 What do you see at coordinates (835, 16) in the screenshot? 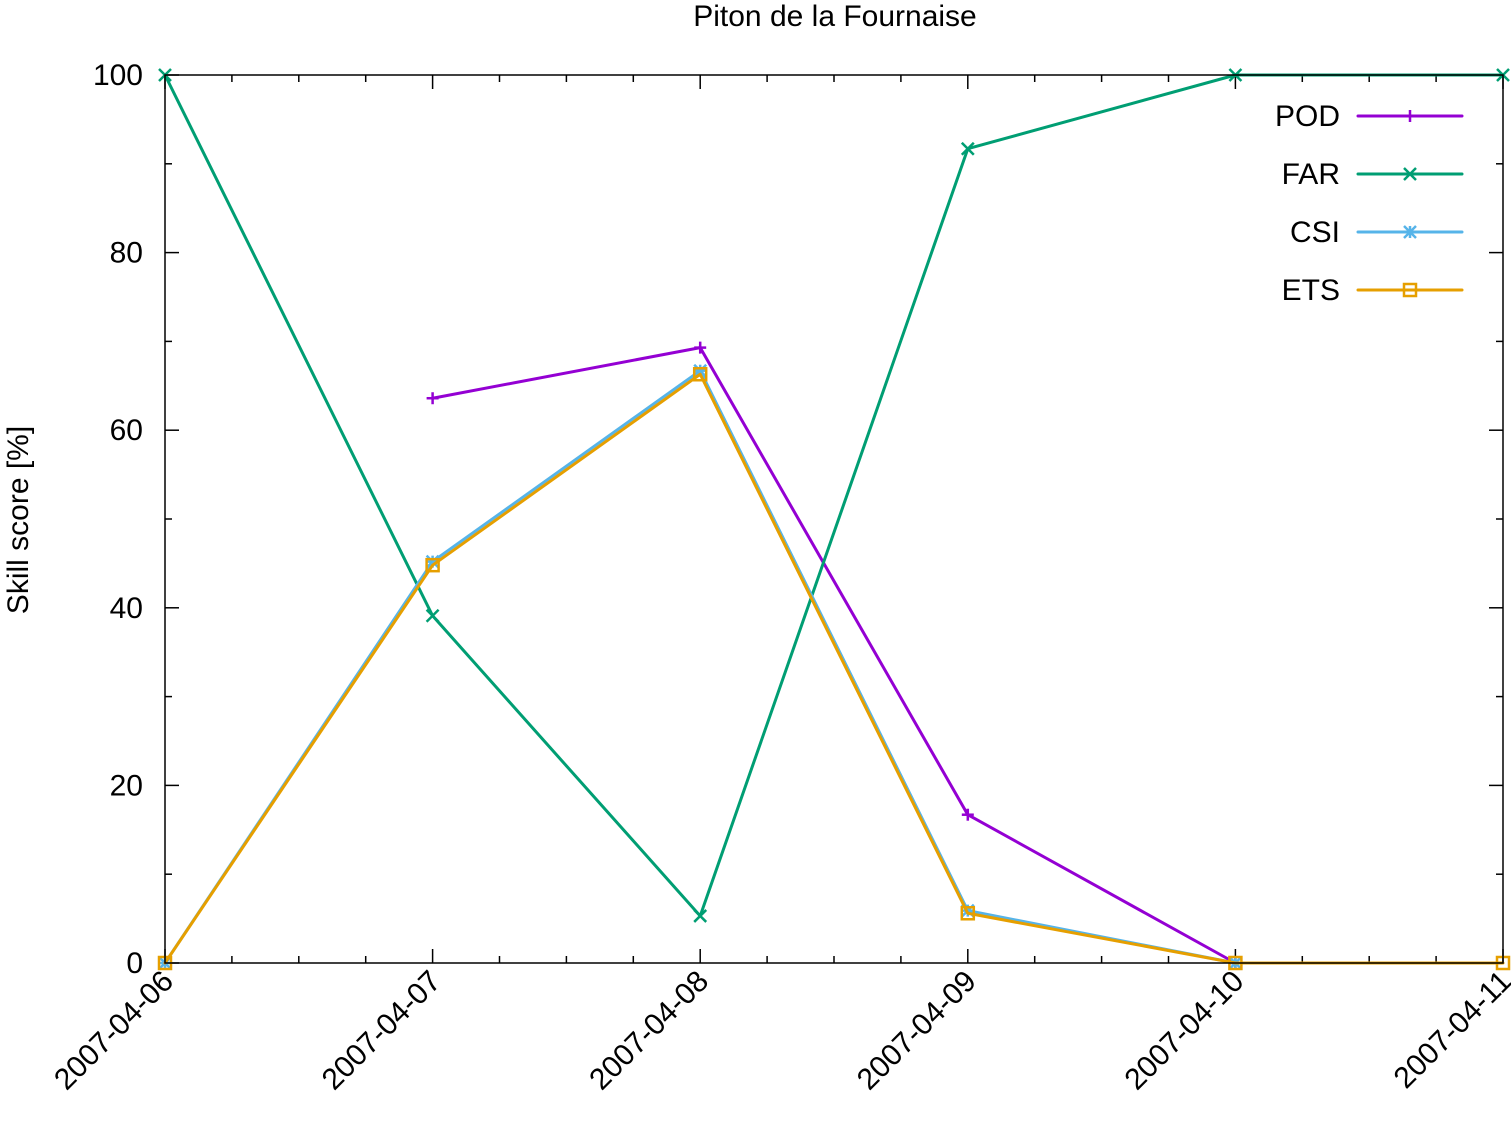
I see `chart-title: Piton de la Fournaise` at bounding box center [835, 16].